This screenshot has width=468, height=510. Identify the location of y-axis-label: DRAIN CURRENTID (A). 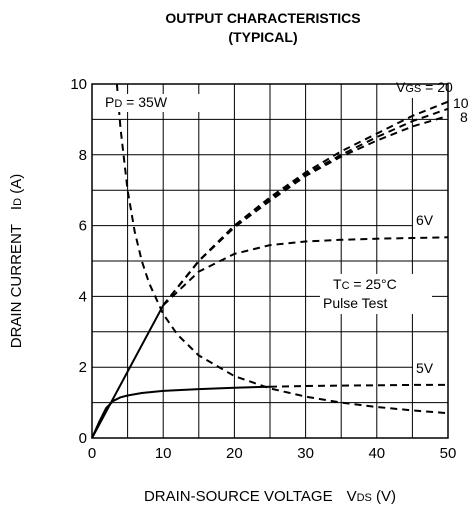
(16, 261).